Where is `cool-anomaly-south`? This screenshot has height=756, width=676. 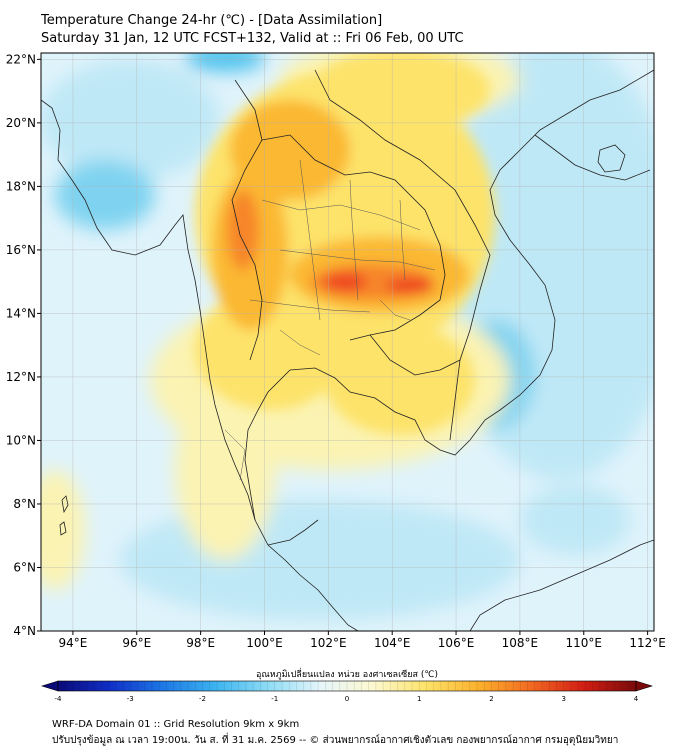 cool-anomaly-south is located at coordinates (320, 560).